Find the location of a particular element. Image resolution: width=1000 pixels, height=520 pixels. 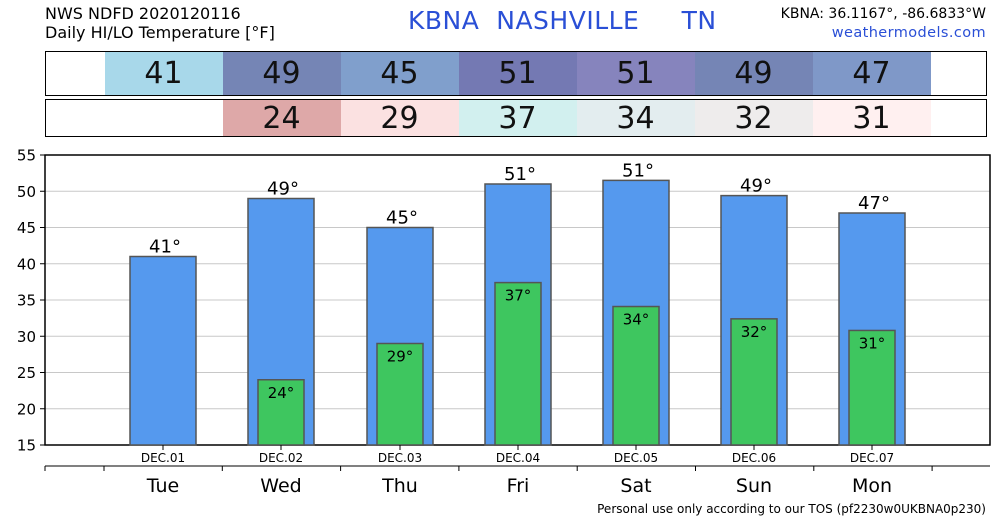

low-temp-data-label: 31° is located at coordinates (872, 343).